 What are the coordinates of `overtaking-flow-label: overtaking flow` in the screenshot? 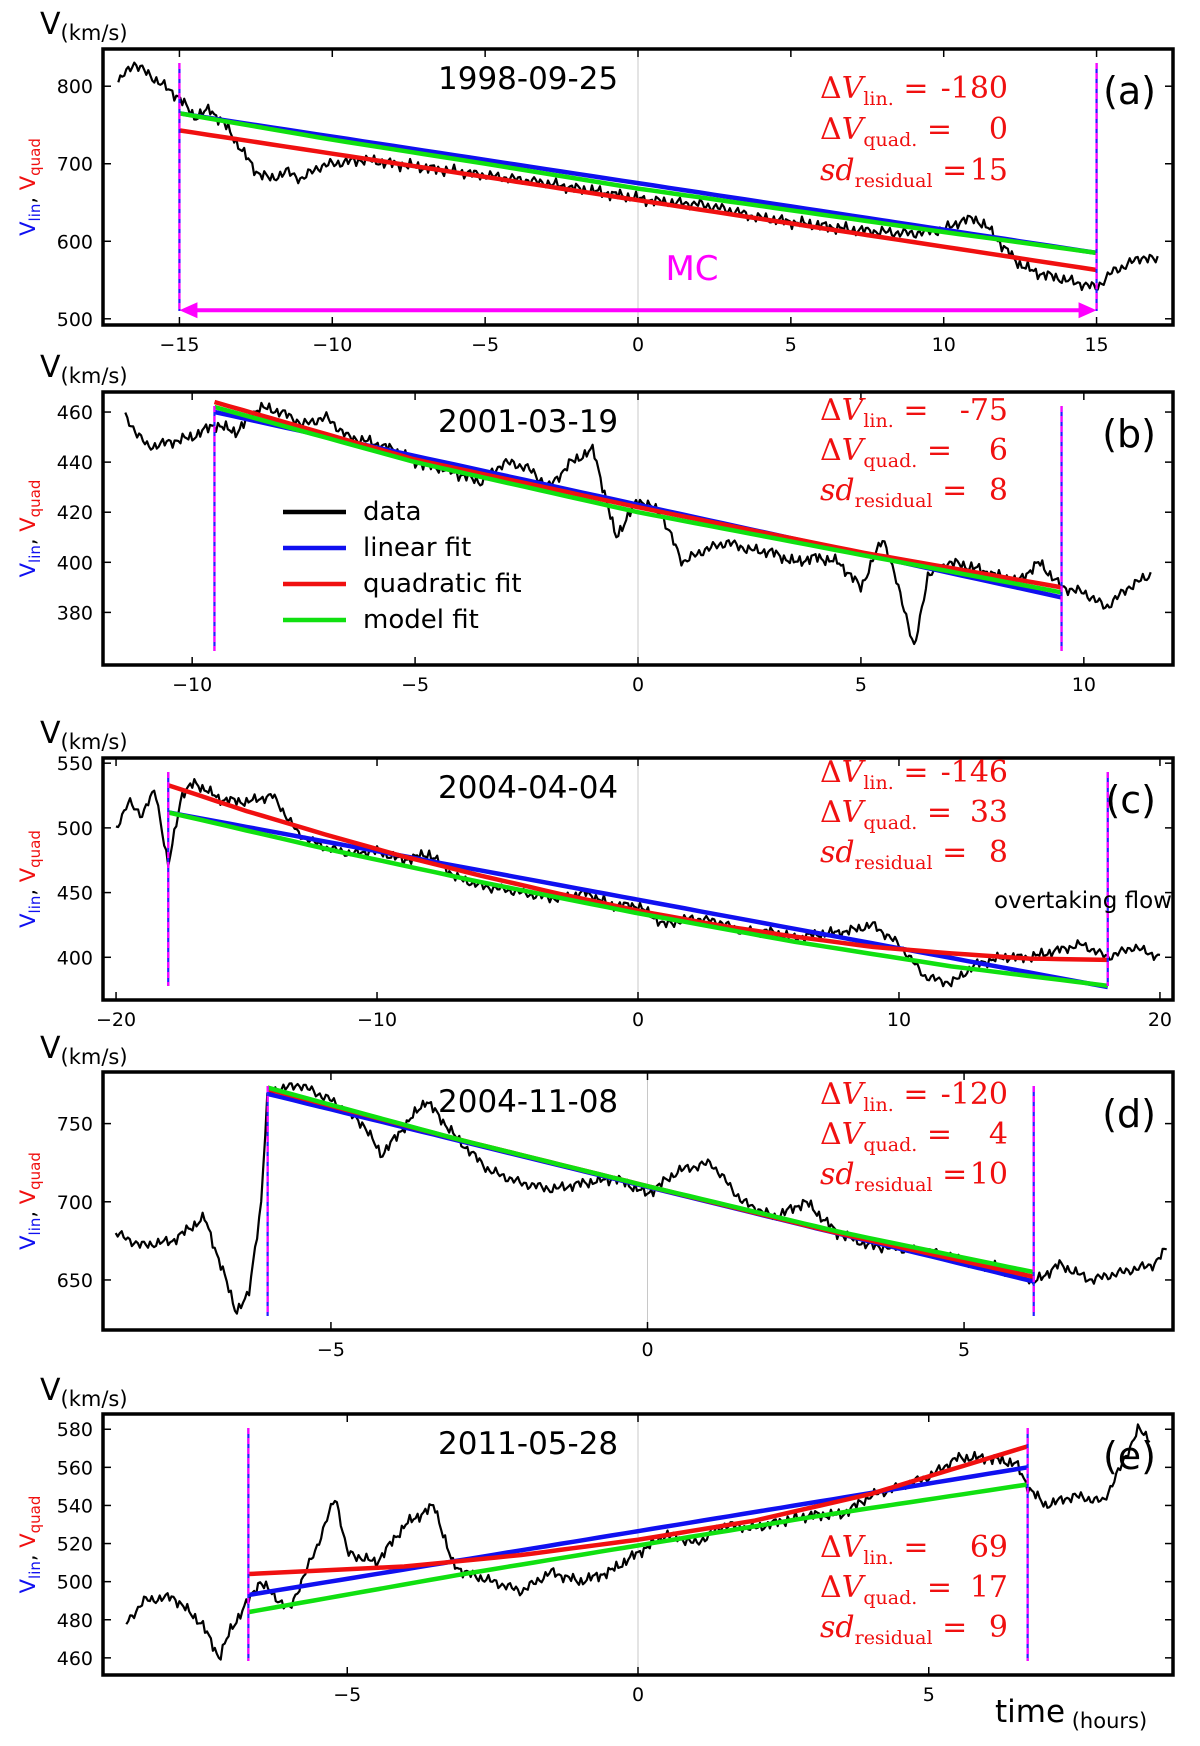 It's located at (1083, 901).